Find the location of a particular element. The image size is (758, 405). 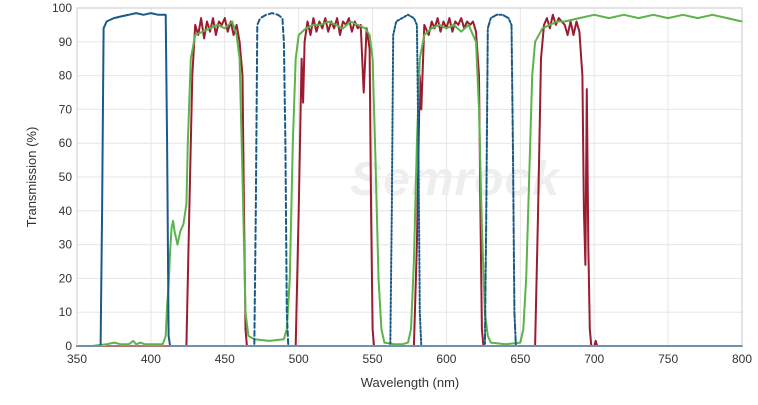

y-tick-label: 30 is located at coordinates (66, 245).